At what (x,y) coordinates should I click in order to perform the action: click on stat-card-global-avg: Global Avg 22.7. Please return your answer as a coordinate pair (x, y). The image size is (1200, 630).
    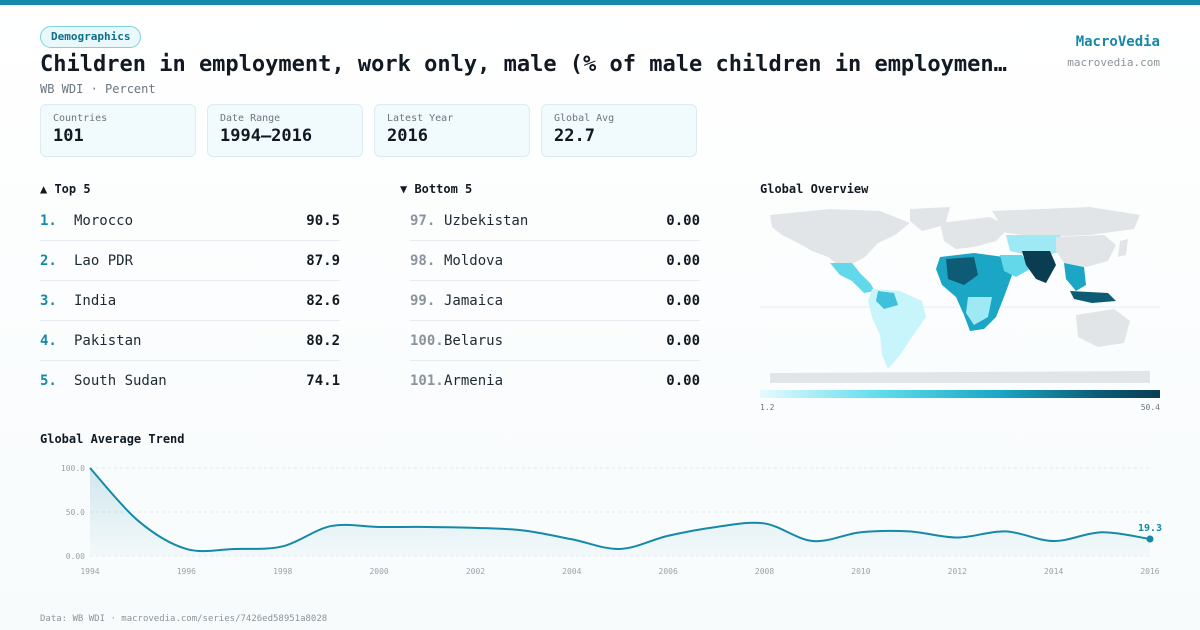
    Looking at the image, I should click on (619, 130).